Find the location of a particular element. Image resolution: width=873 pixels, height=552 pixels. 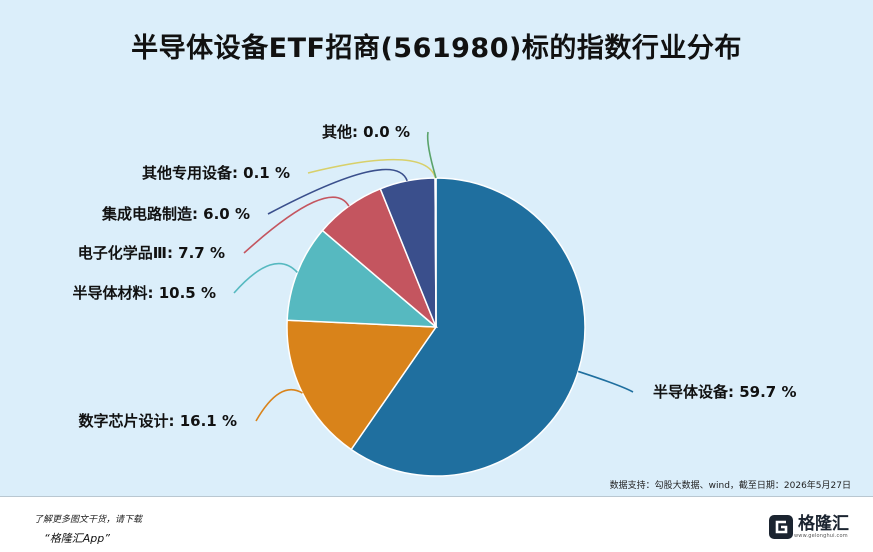

slice-label-1: 数字芯片设计: 16.1 % is located at coordinates (158, 421).